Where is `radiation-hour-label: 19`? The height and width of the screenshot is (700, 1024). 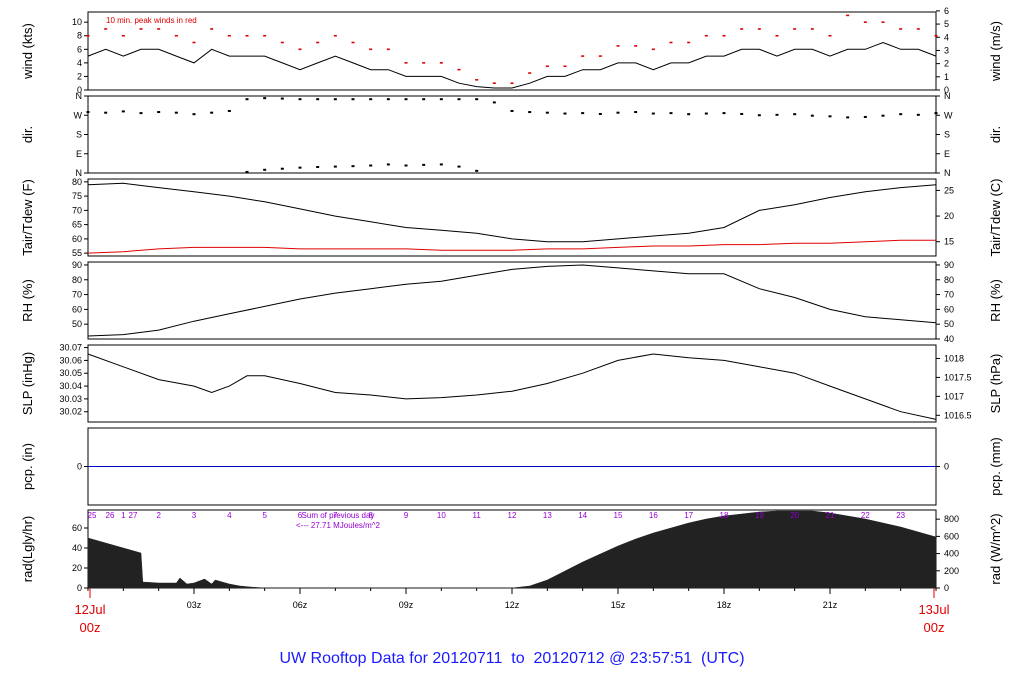 radiation-hour-label: 19 is located at coordinates (759, 515).